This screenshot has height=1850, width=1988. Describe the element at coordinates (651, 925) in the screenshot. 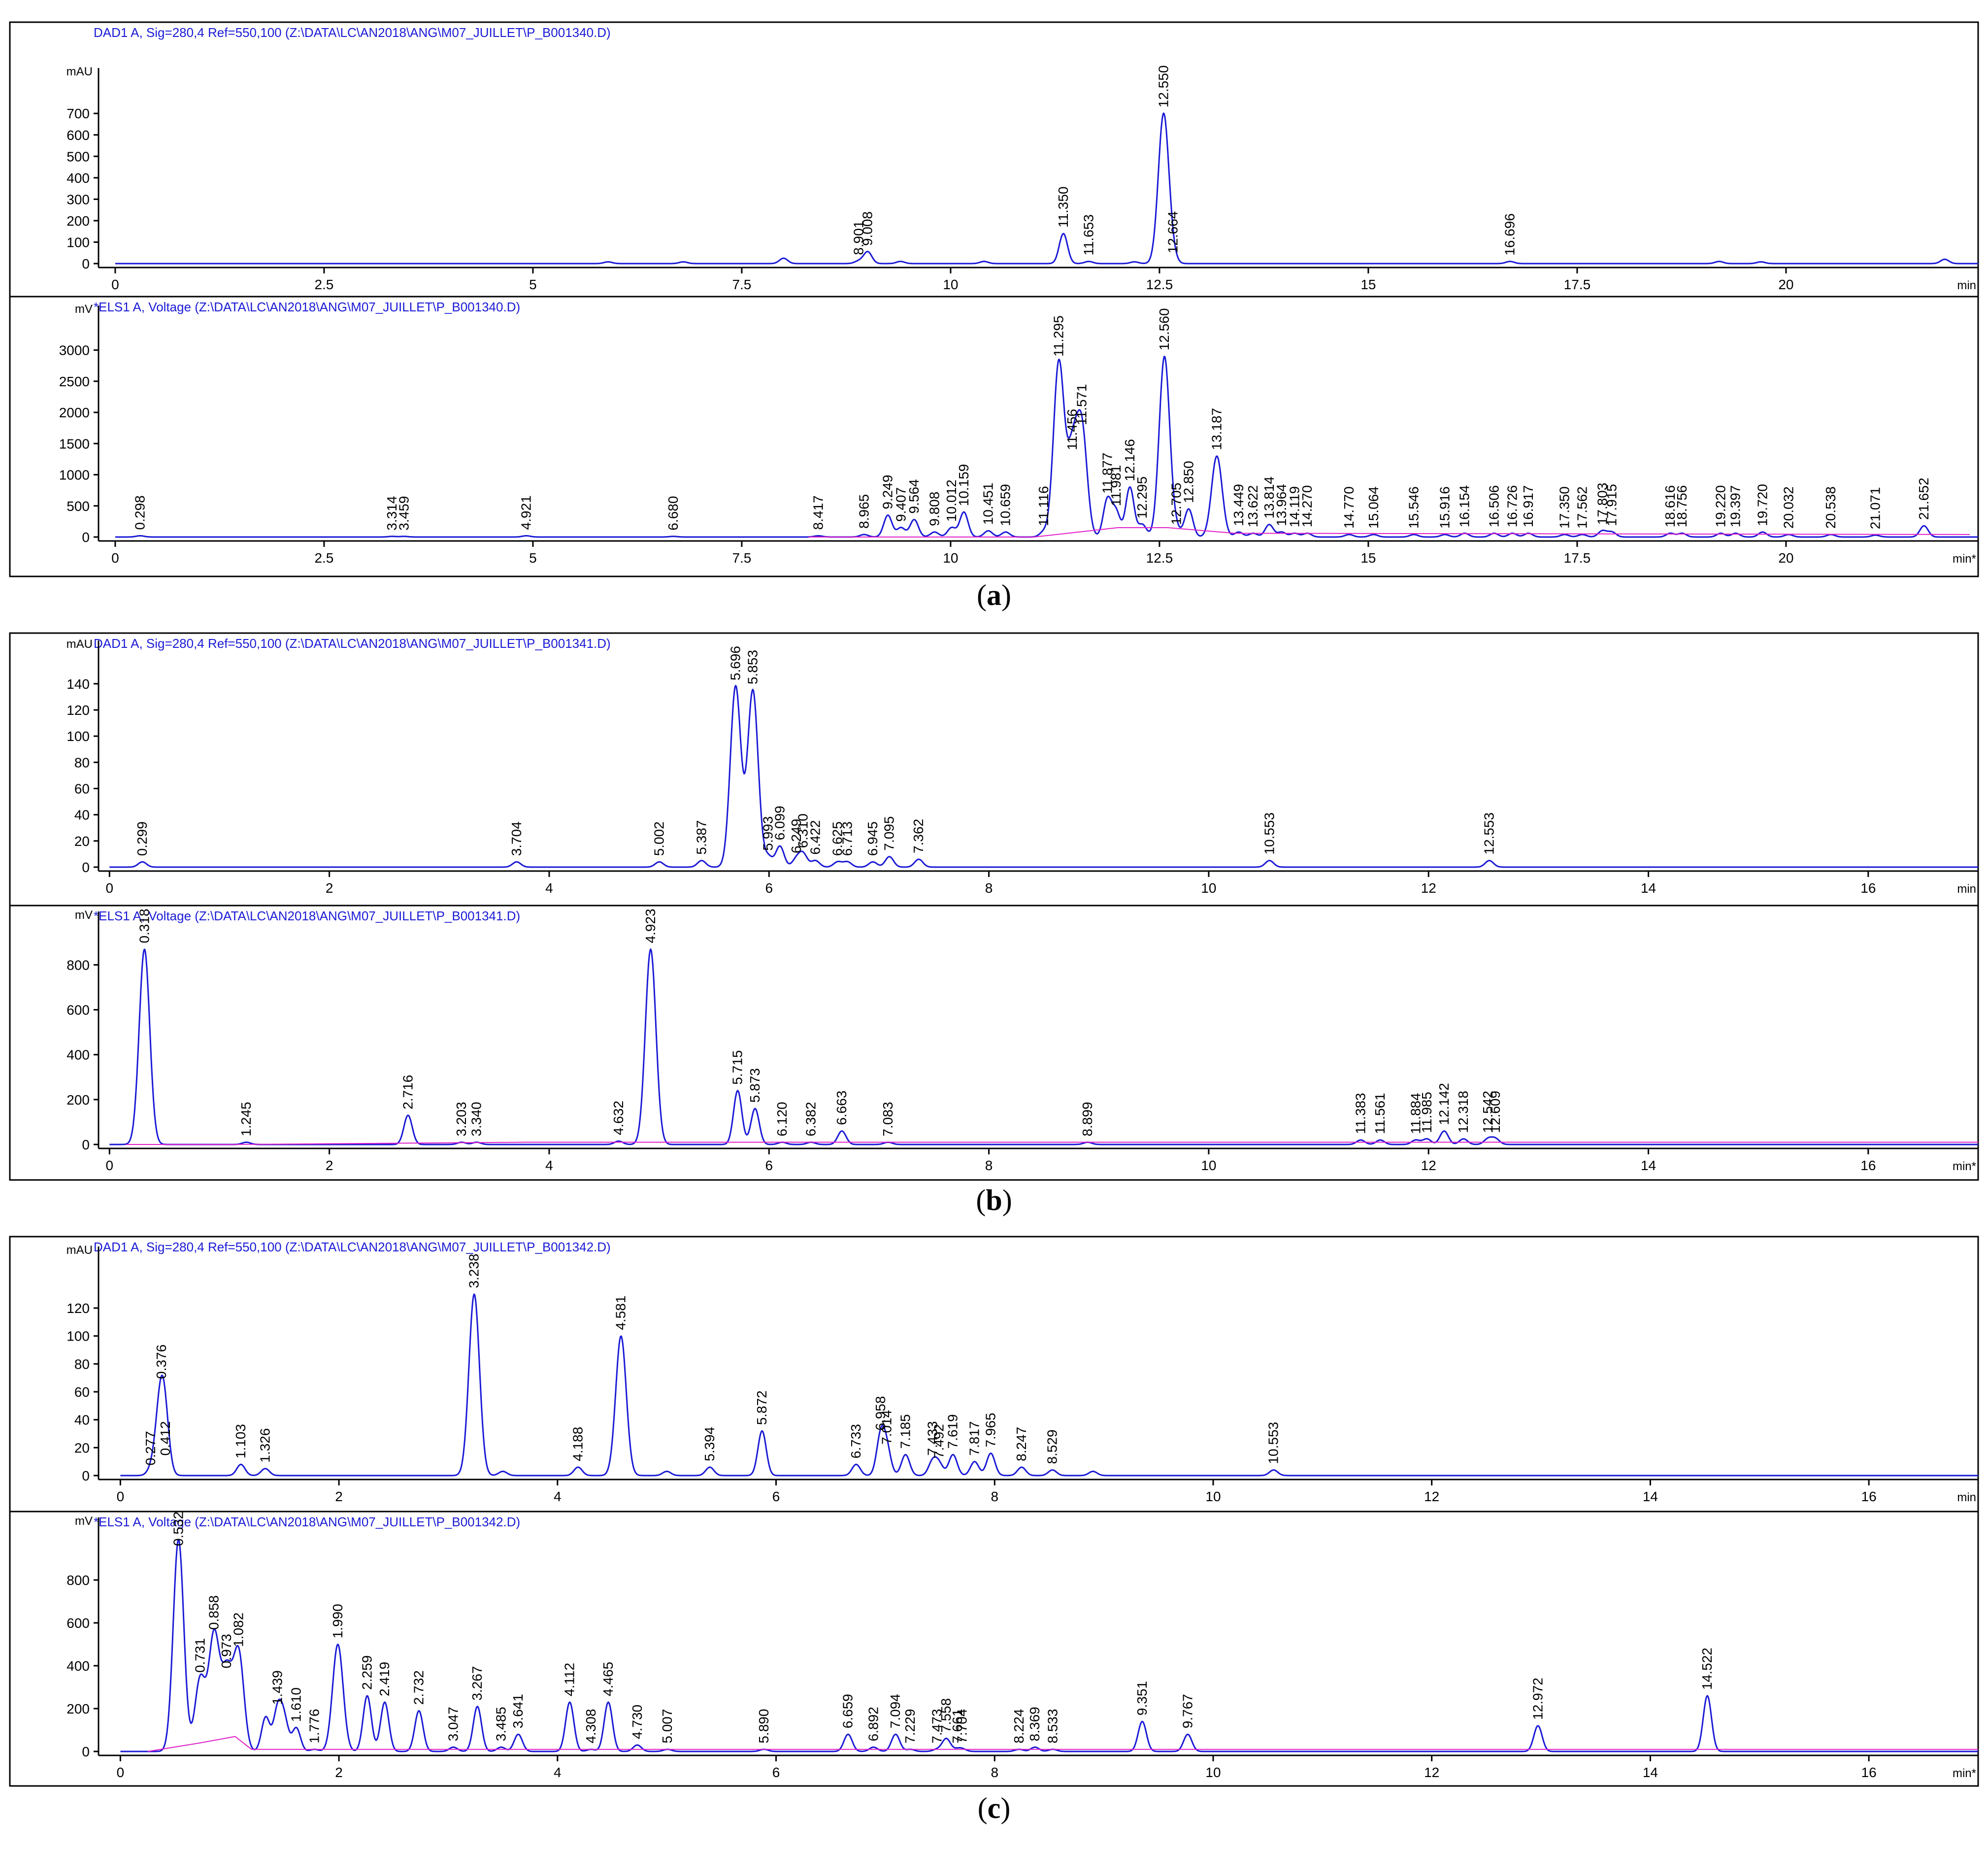

I see `peak-label: 4.923` at that location.